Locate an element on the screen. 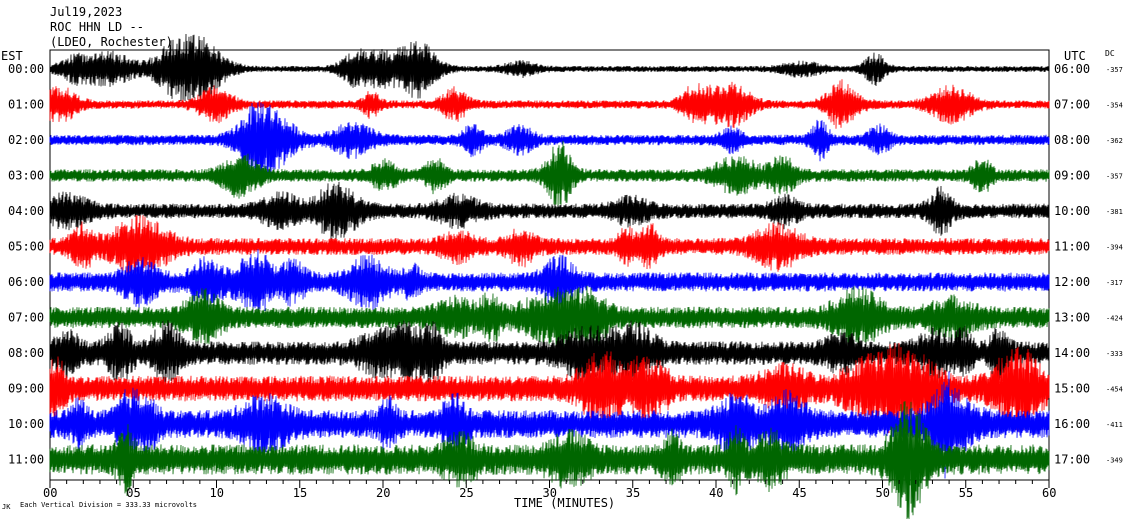 The image size is (1130, 519). est-label: 08:00 is located at coordinates (26, 353).